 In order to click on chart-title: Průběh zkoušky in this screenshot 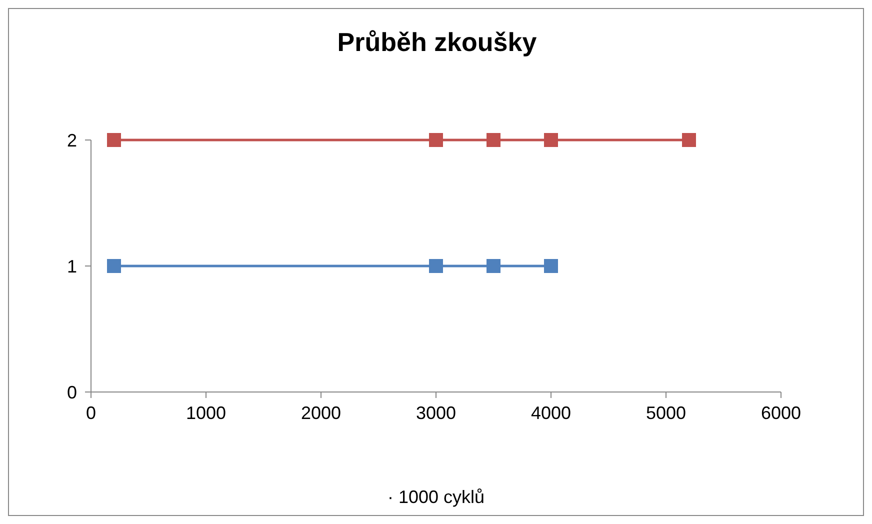, I will do `click(437, 42)`.